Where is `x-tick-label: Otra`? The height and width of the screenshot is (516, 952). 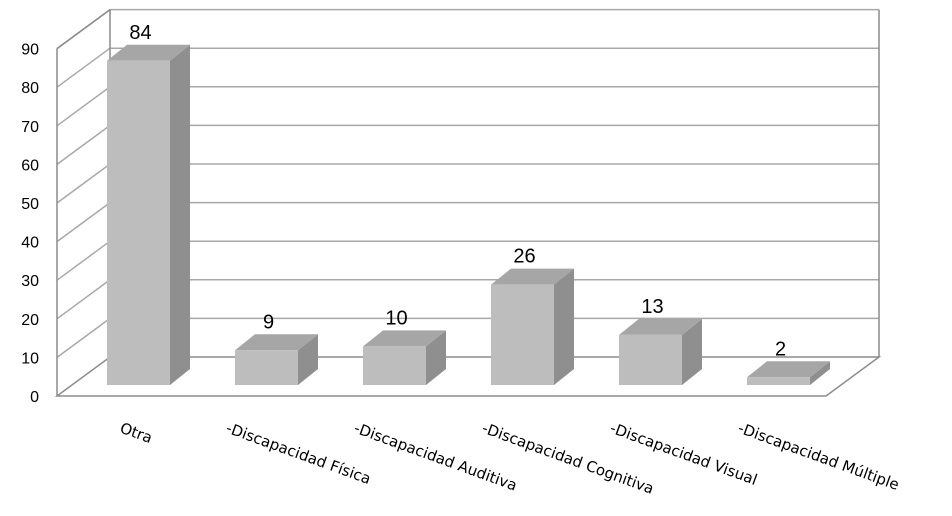 x-tick-label: Otra is located at coordinates (136, 433).